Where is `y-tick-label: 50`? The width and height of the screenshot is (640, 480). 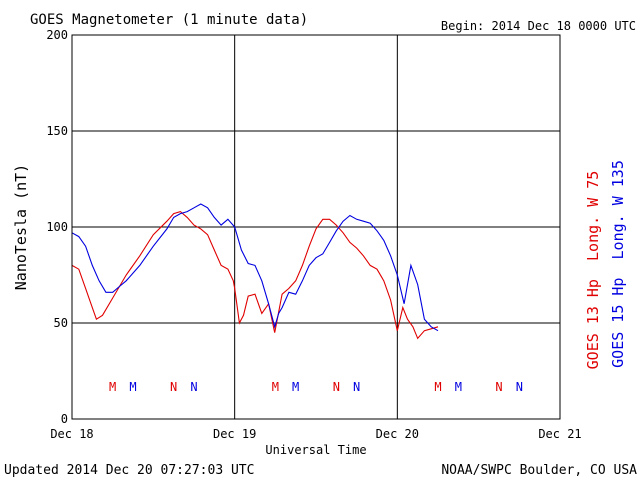
y-tick-label: 50 is located at coordinates (61, 323).